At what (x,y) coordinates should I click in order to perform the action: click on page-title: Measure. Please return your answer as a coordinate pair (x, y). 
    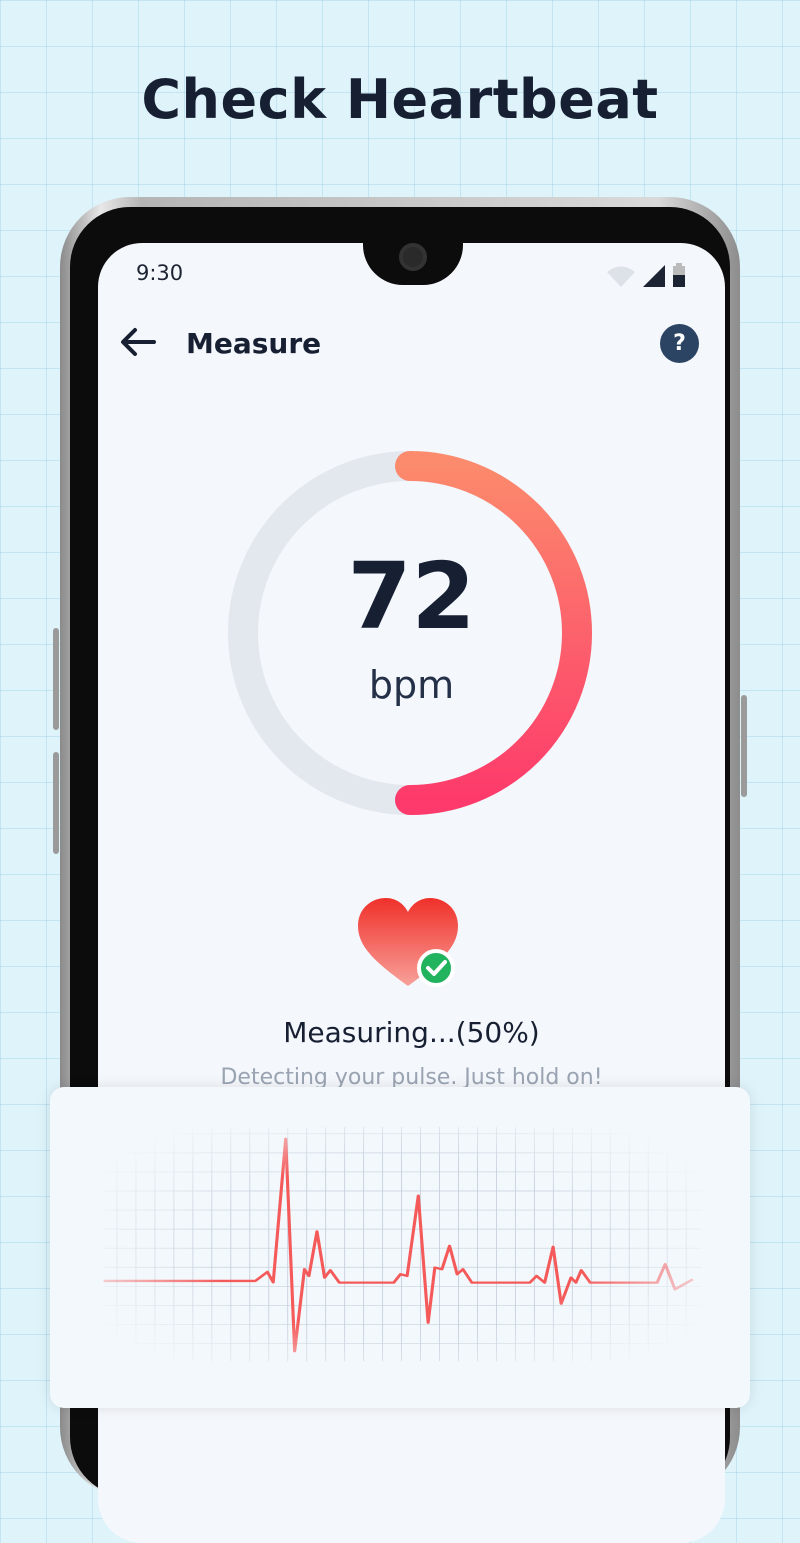
    Looking at the image, I should click on (254, 343).